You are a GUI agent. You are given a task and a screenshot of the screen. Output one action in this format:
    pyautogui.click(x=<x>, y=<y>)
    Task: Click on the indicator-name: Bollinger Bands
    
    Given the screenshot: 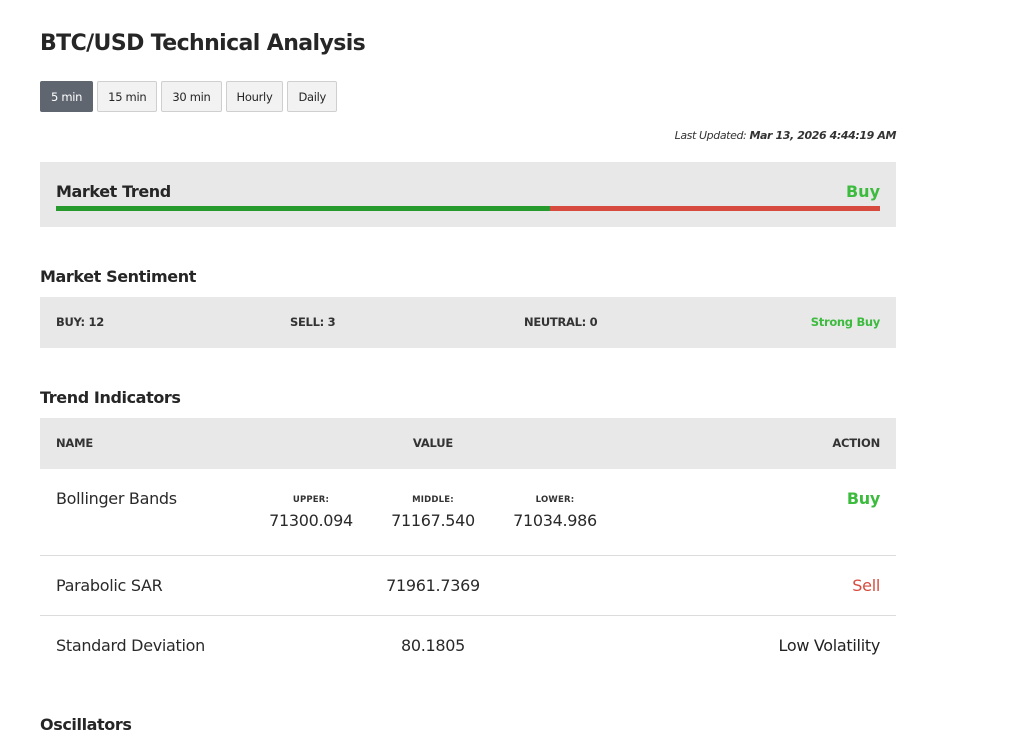 What is the action you would take?
    pyautogui.click(x=116, y=498)
    